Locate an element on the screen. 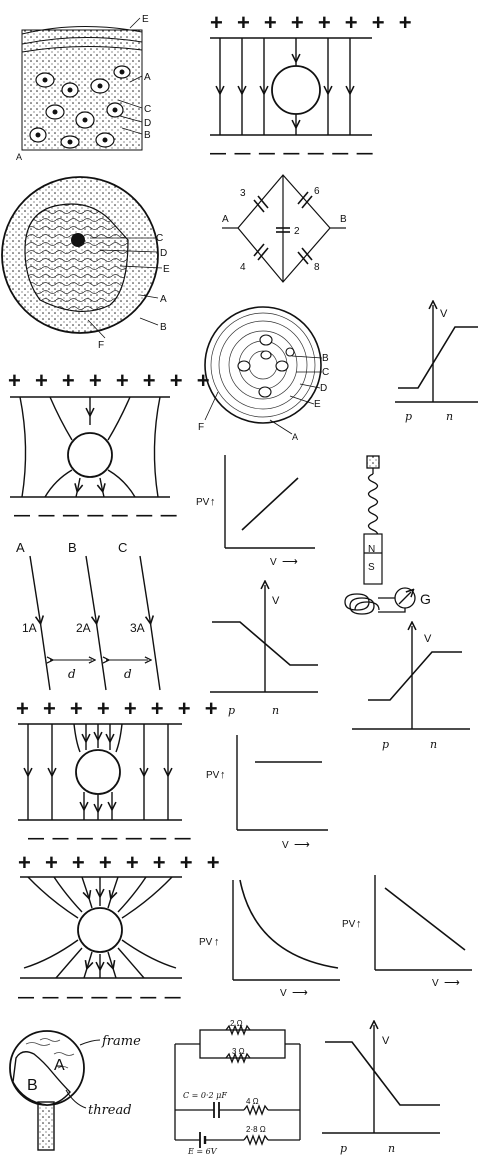 The image size is (482, 1155). pv4-yarrow: ↑ is located at coordinates (359, 924).